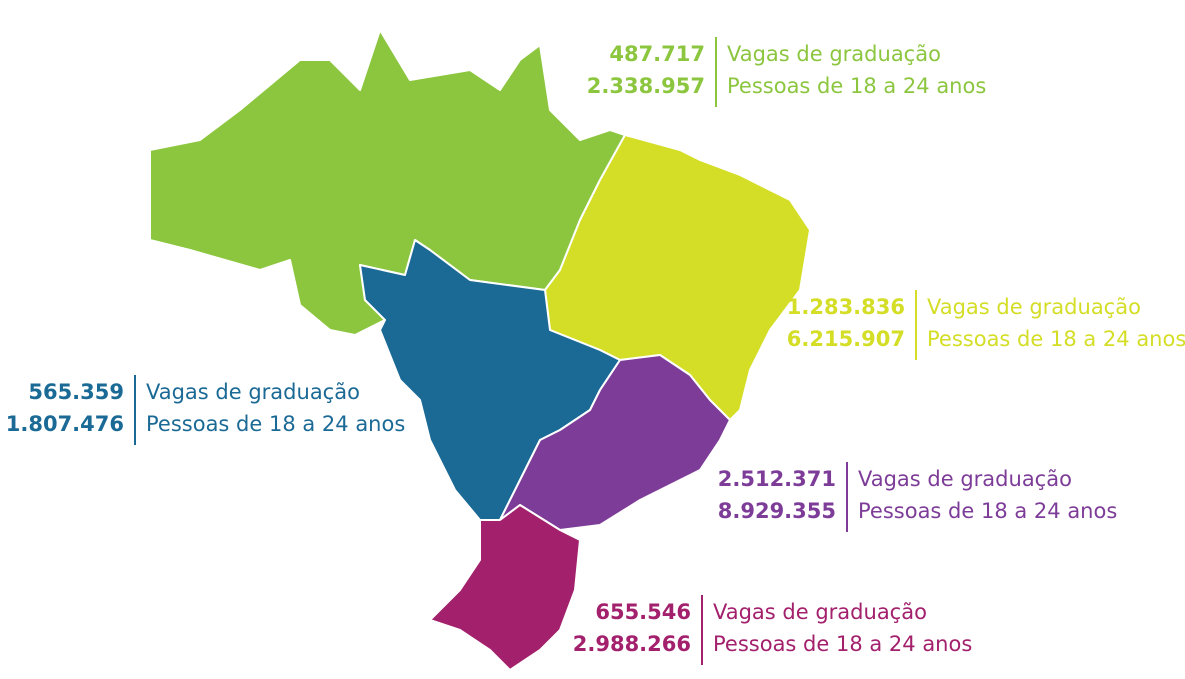 The height and width of the screenshot is (679, 1185). Describe the element at coordinates (646, 86) in the screenshot. I see `region-number: 2.338.957` at that location.